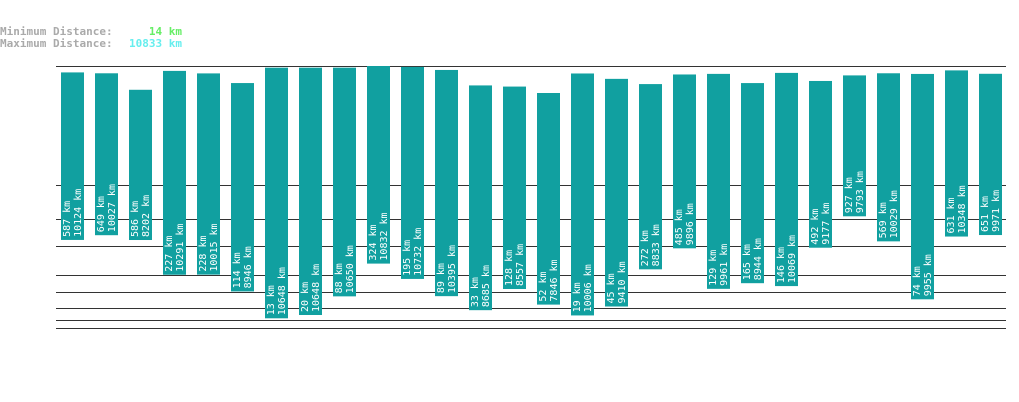 This screenshot has width=1019, height=402. Describe the element at coordinates (78, 213) in the screenshot. I see `max-label: 10124 km` at that location.